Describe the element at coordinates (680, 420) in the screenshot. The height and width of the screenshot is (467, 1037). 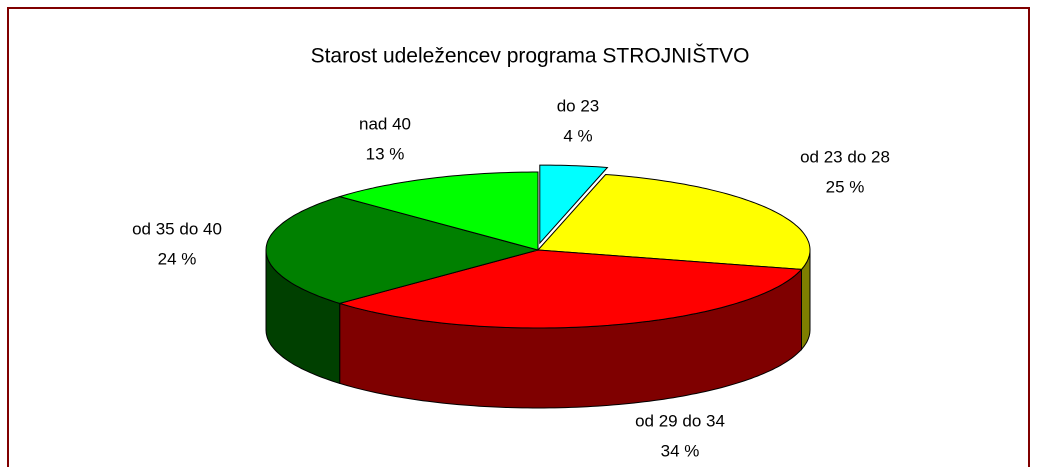
I see `slice-label: od 29 do 34` at that location.